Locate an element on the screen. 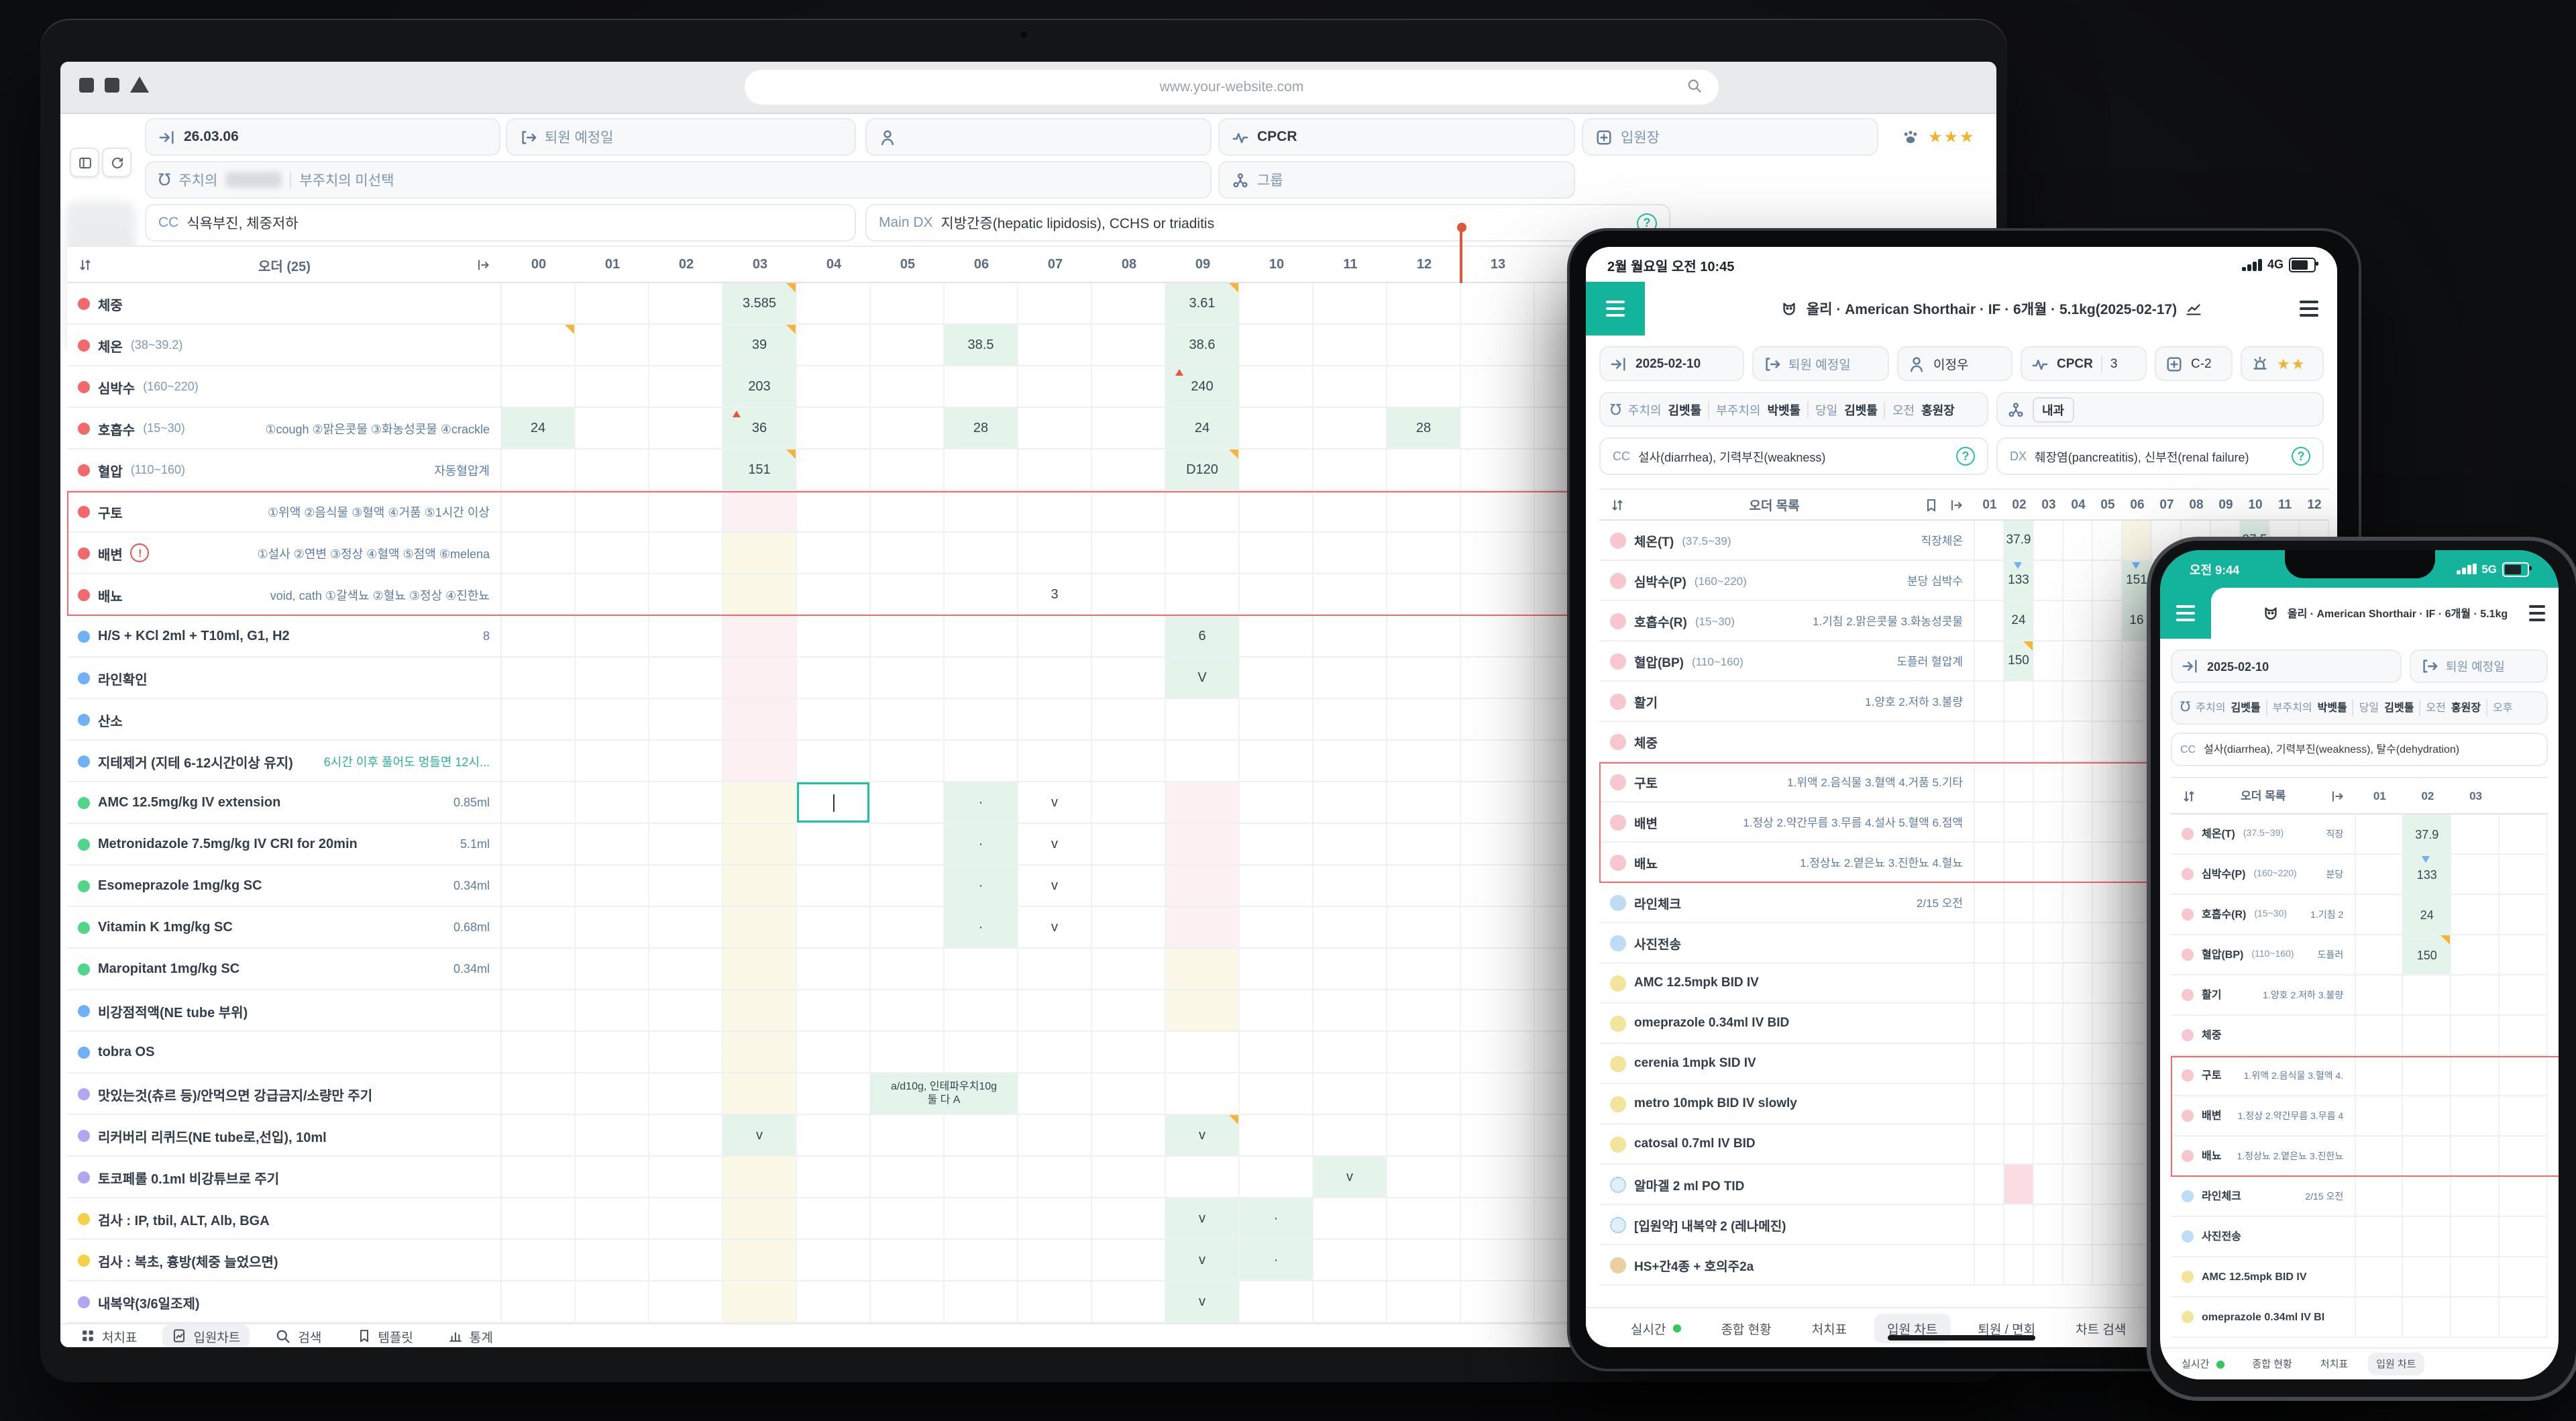 This screenshot has width=2576, height=1421. grid-cell: 3.585 is located at coordinates (760, 303).